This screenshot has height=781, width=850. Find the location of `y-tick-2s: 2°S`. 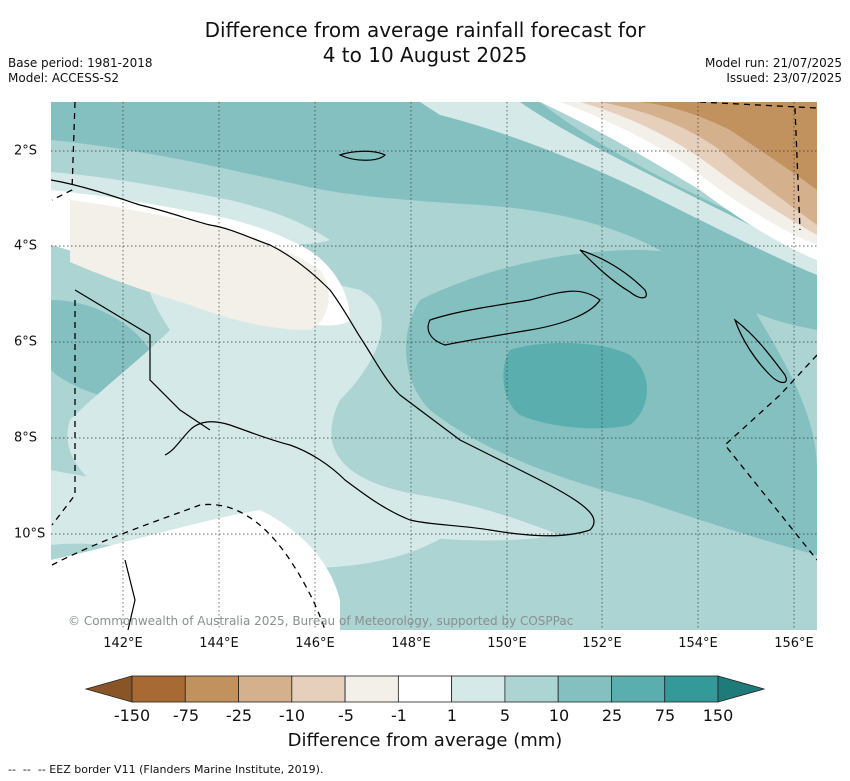

y-tick-2s: 2°S is located at coordinates (26, 151).